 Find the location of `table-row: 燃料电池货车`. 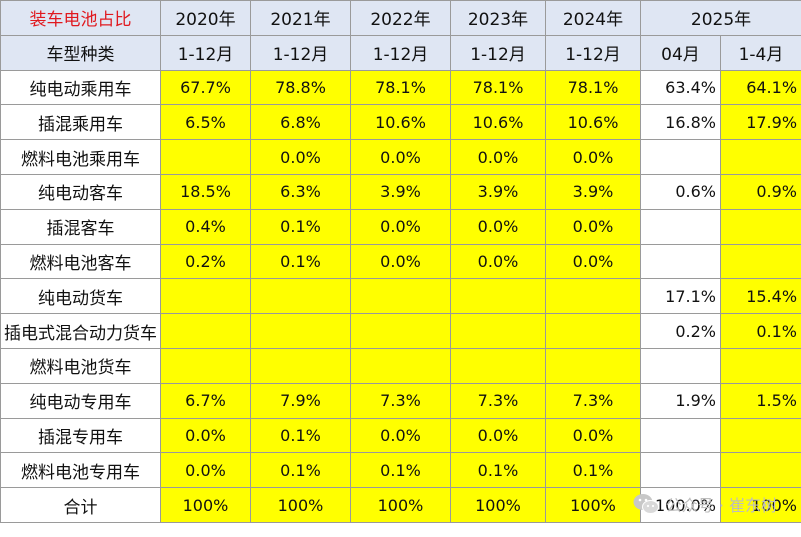

table-row: 燃料电池货车 is located at coordinates (400, 365).